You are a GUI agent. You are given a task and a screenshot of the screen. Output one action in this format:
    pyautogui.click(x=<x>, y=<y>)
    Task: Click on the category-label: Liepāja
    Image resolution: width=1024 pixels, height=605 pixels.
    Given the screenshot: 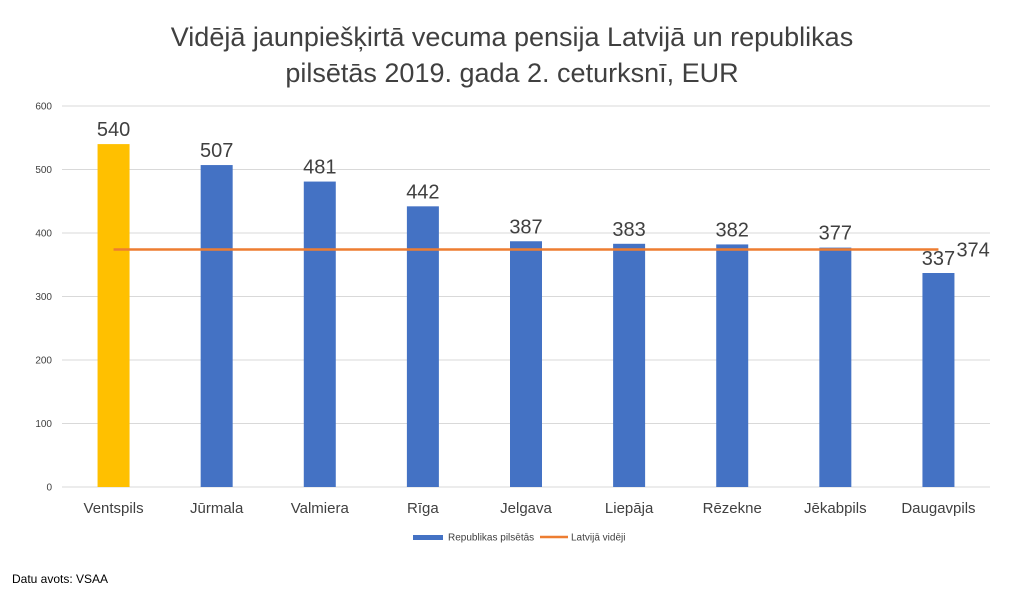 What is the action you would take?
    pyautogui.click(x=629, y=508)
    